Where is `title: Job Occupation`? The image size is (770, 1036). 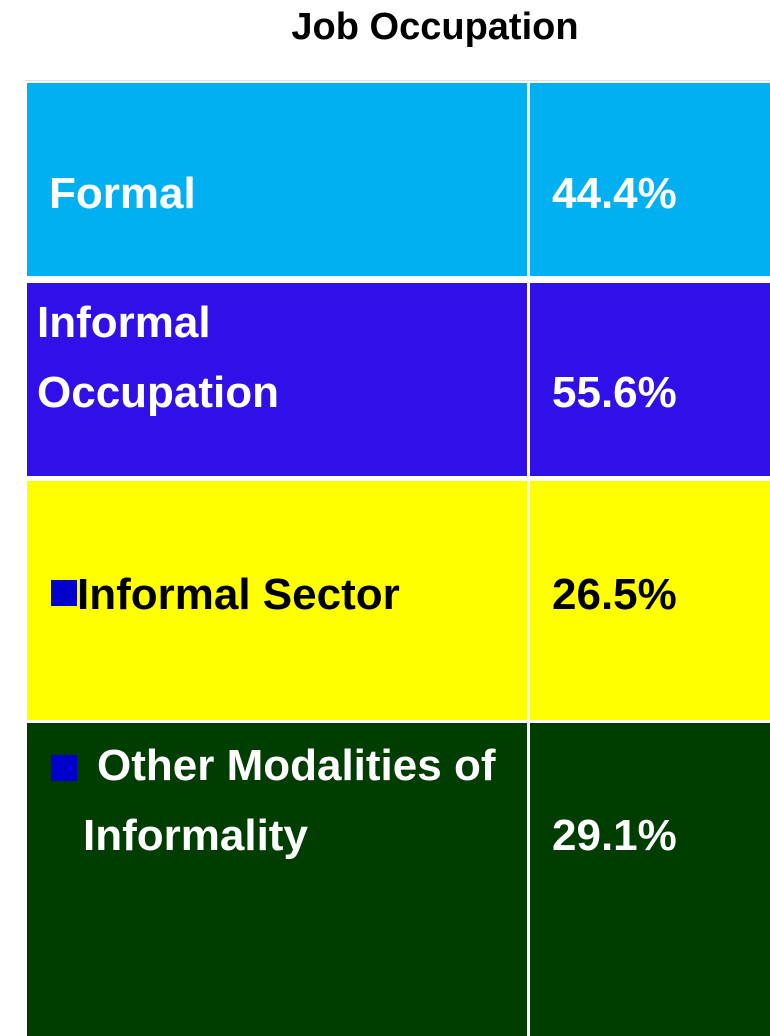
title: Job Occupation is located at coordinates (435, 27).